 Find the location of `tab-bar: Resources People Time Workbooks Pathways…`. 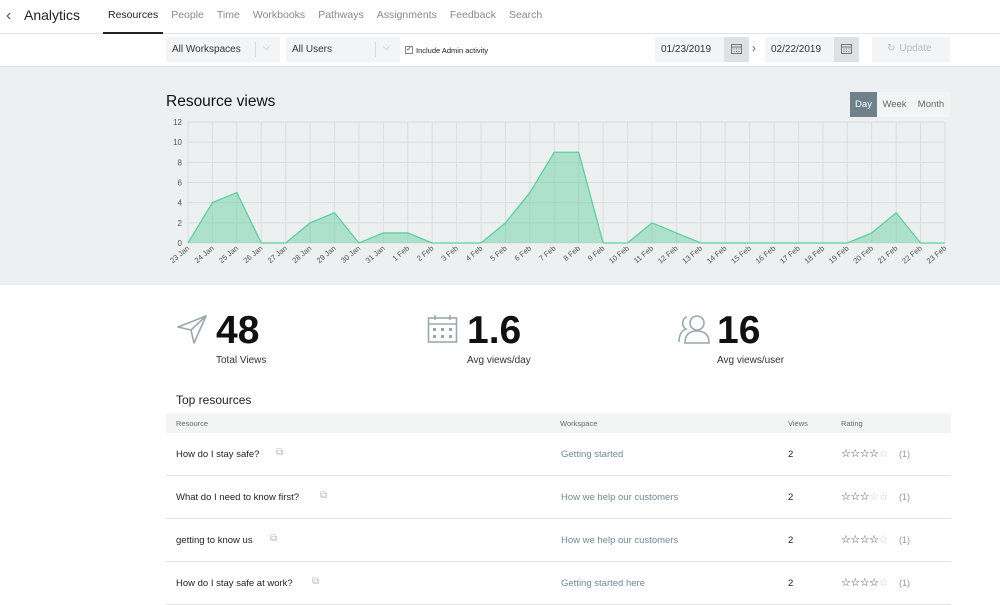

tab-bar: Resources People Time Workbooks Pathways… is located at coordinates (326, 17).